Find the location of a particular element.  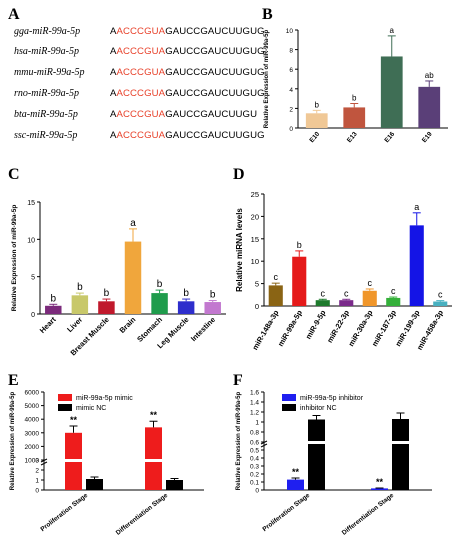

y-tick-label: 0.3 is located at coordinates (254, 467).